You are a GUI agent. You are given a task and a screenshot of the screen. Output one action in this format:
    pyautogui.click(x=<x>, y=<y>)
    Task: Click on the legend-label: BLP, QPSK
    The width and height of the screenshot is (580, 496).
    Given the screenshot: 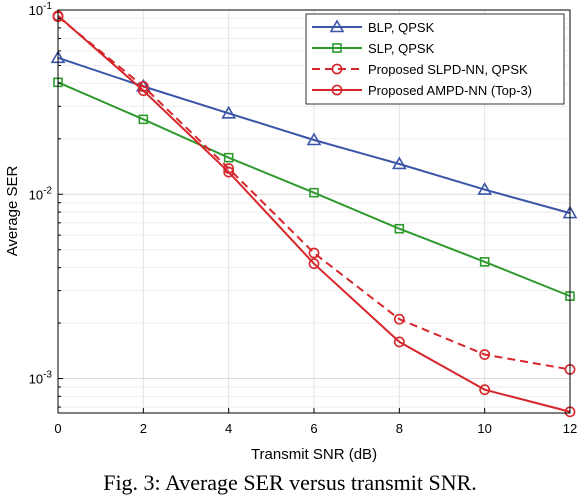 What is the action you would take?
    pyautogui.click(x=401, y=27)
    